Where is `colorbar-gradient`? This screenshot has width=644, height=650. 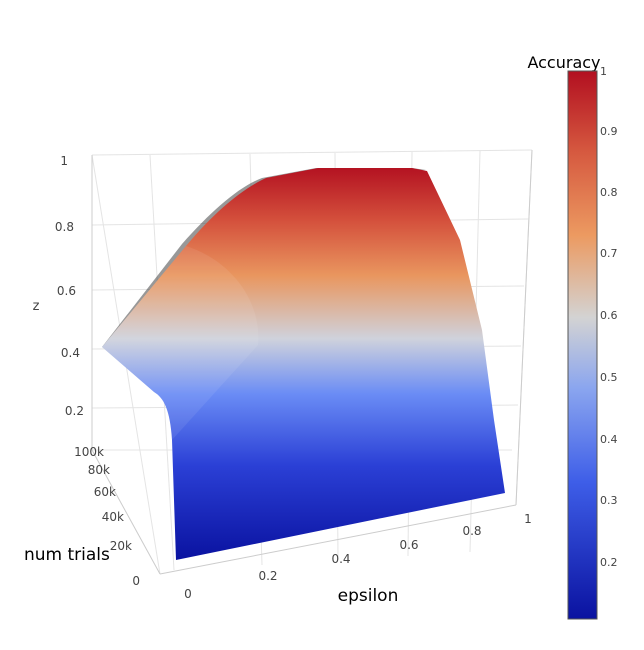
colorbar-gradient is located at coordinates (582, 345).